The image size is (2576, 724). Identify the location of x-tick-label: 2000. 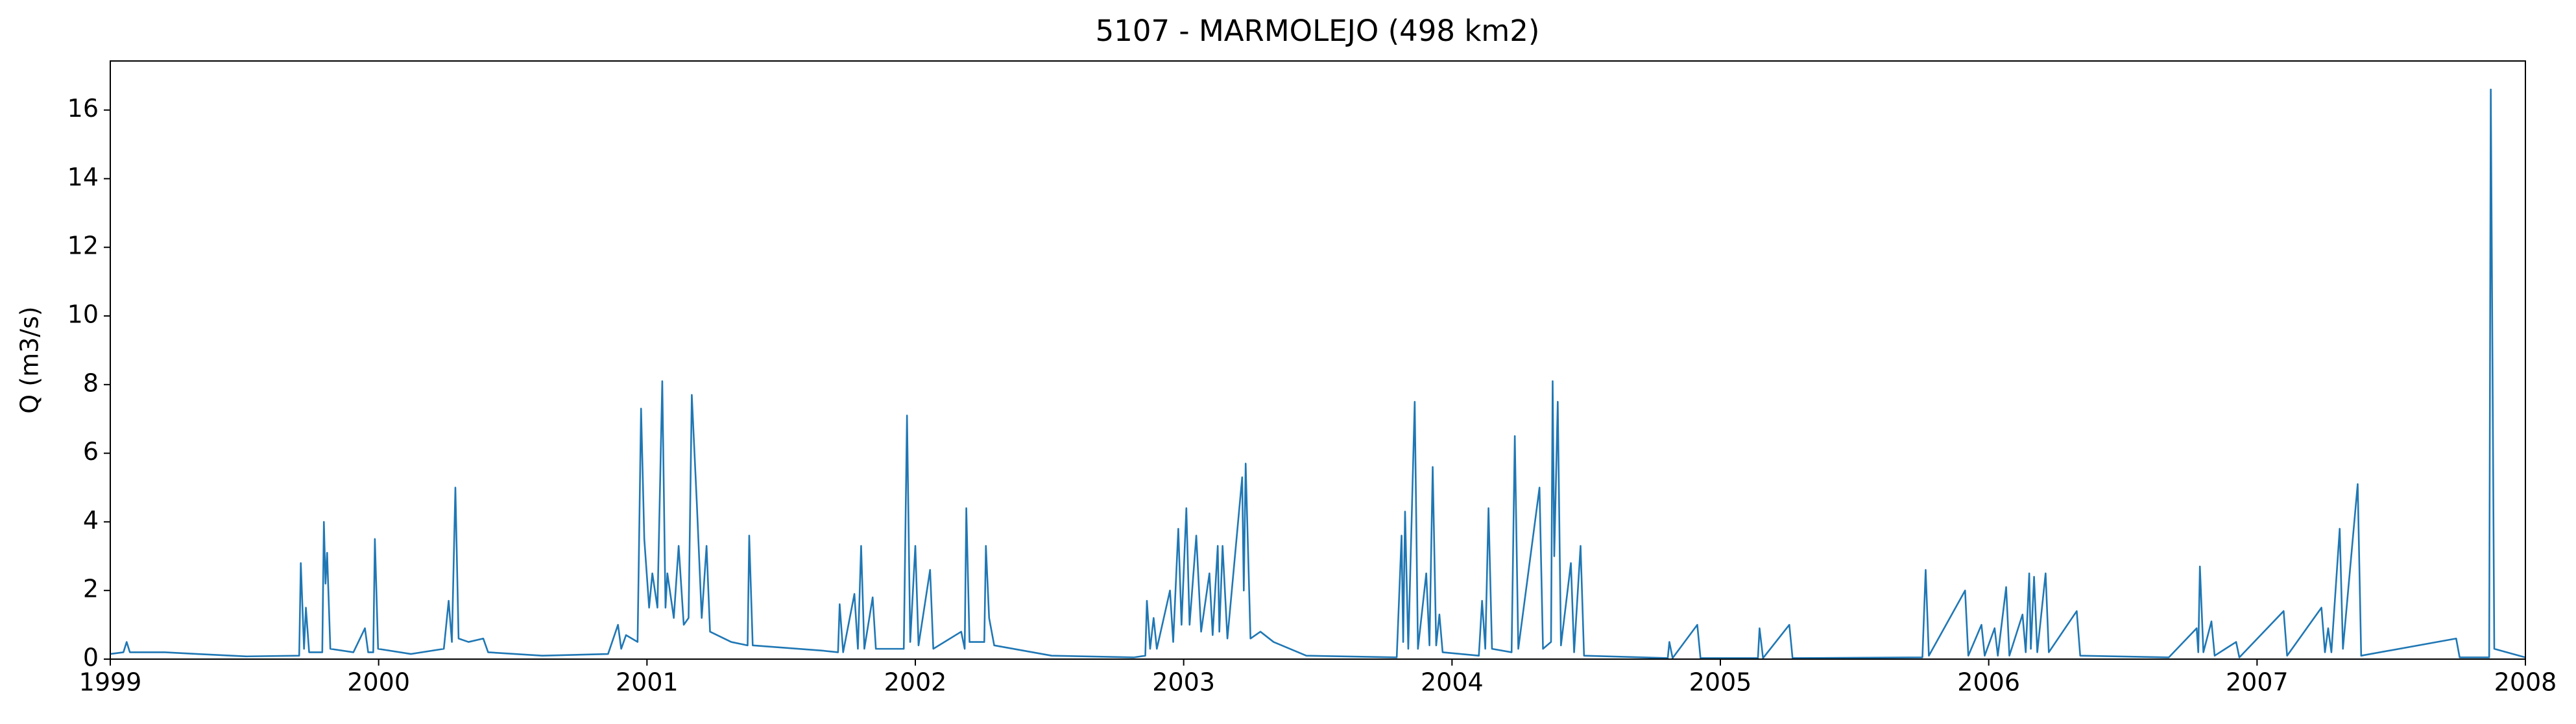
(378, 682).